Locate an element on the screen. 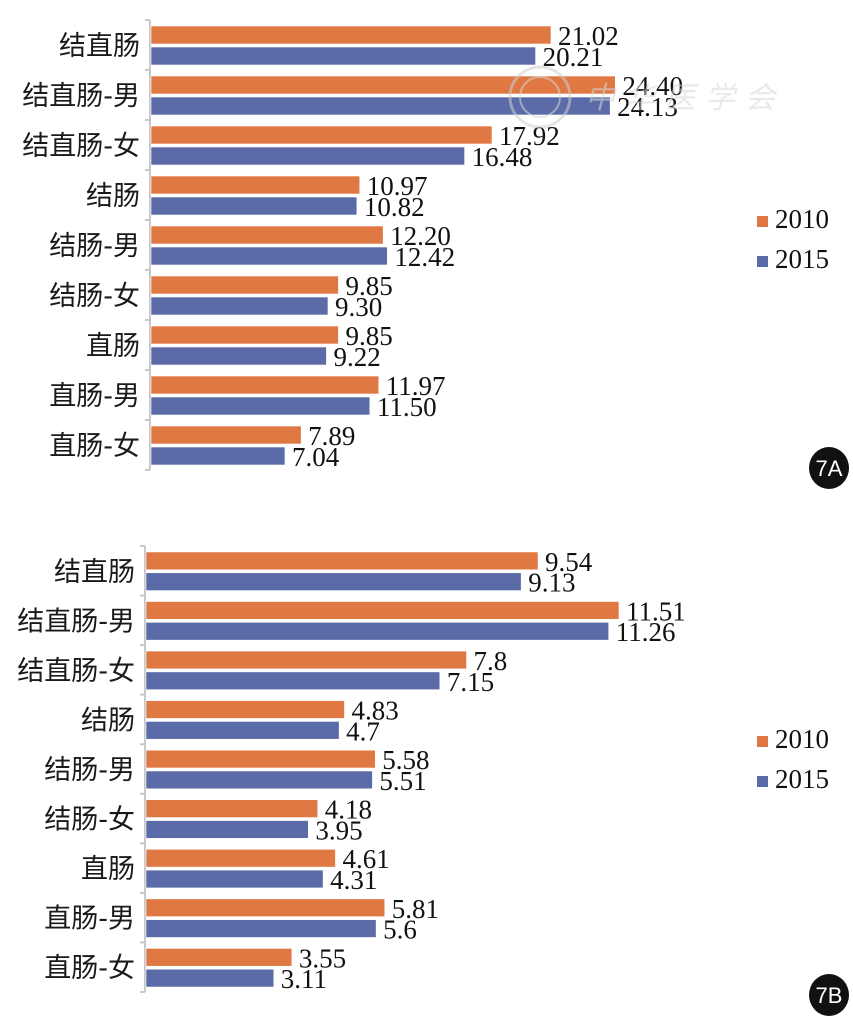 The width and height of the screenshot is (853, 1020). data-label-2010-8: 3.55 is located at coordinates (322, 958).